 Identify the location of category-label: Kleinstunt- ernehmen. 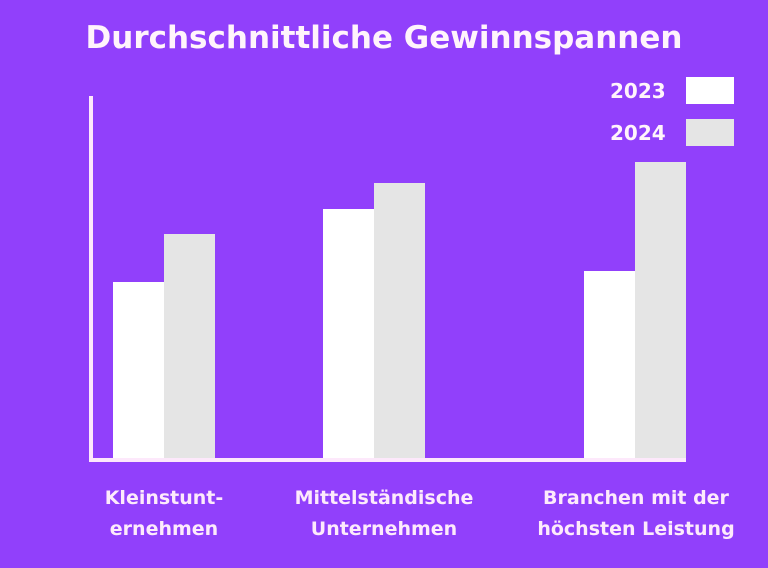
(164, 514).